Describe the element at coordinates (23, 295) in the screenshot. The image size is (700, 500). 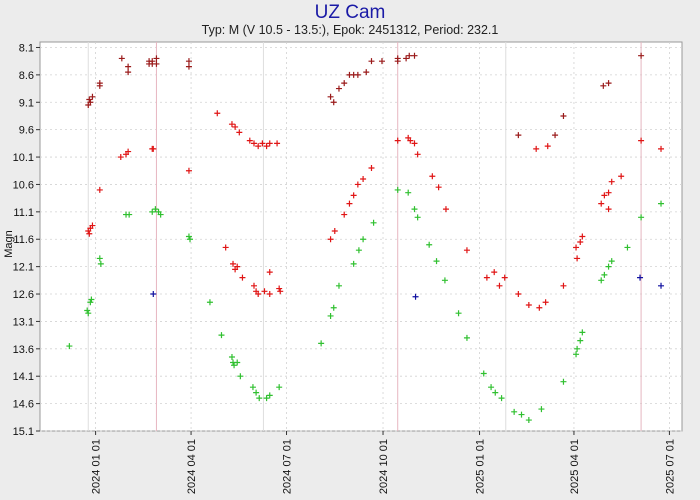
I see `y-tick-label: 12.6` at that location.